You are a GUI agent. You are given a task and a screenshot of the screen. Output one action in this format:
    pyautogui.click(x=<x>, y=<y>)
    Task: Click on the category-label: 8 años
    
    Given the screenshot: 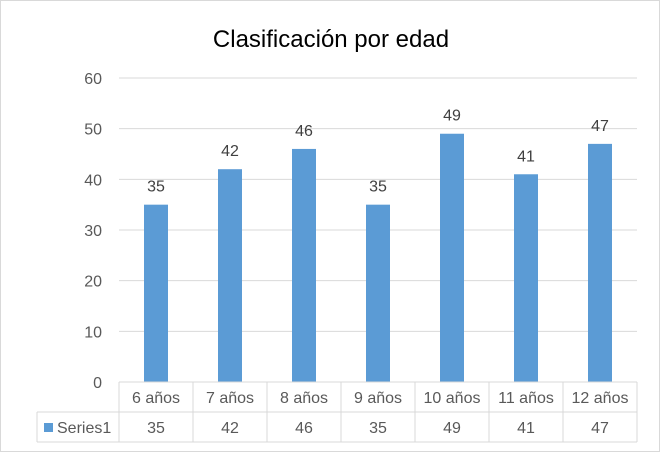 What is the action you would take?
    pyautogui.click(x=304, y=398)
    